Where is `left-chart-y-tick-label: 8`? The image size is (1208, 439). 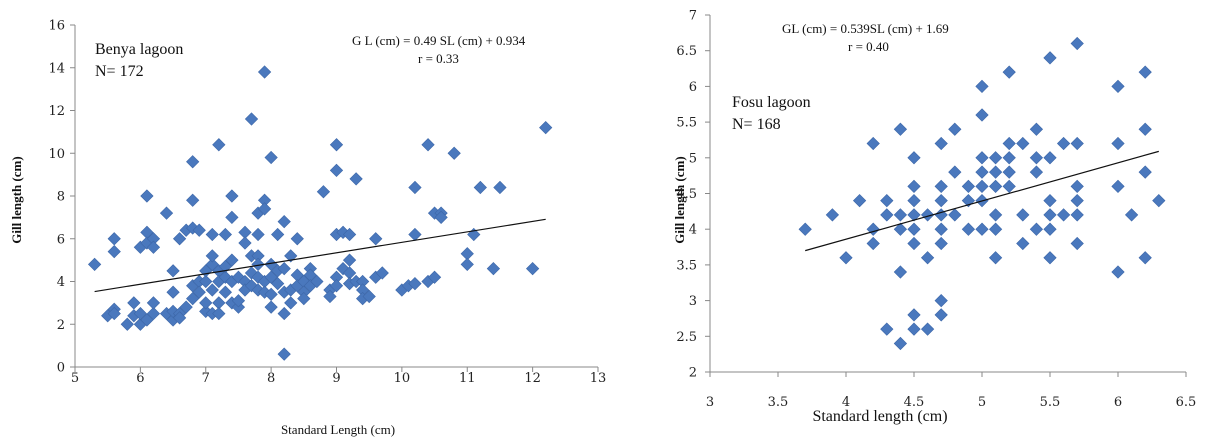
left-chart-y-tick-label: 8 is located at coordinates (61, 197).